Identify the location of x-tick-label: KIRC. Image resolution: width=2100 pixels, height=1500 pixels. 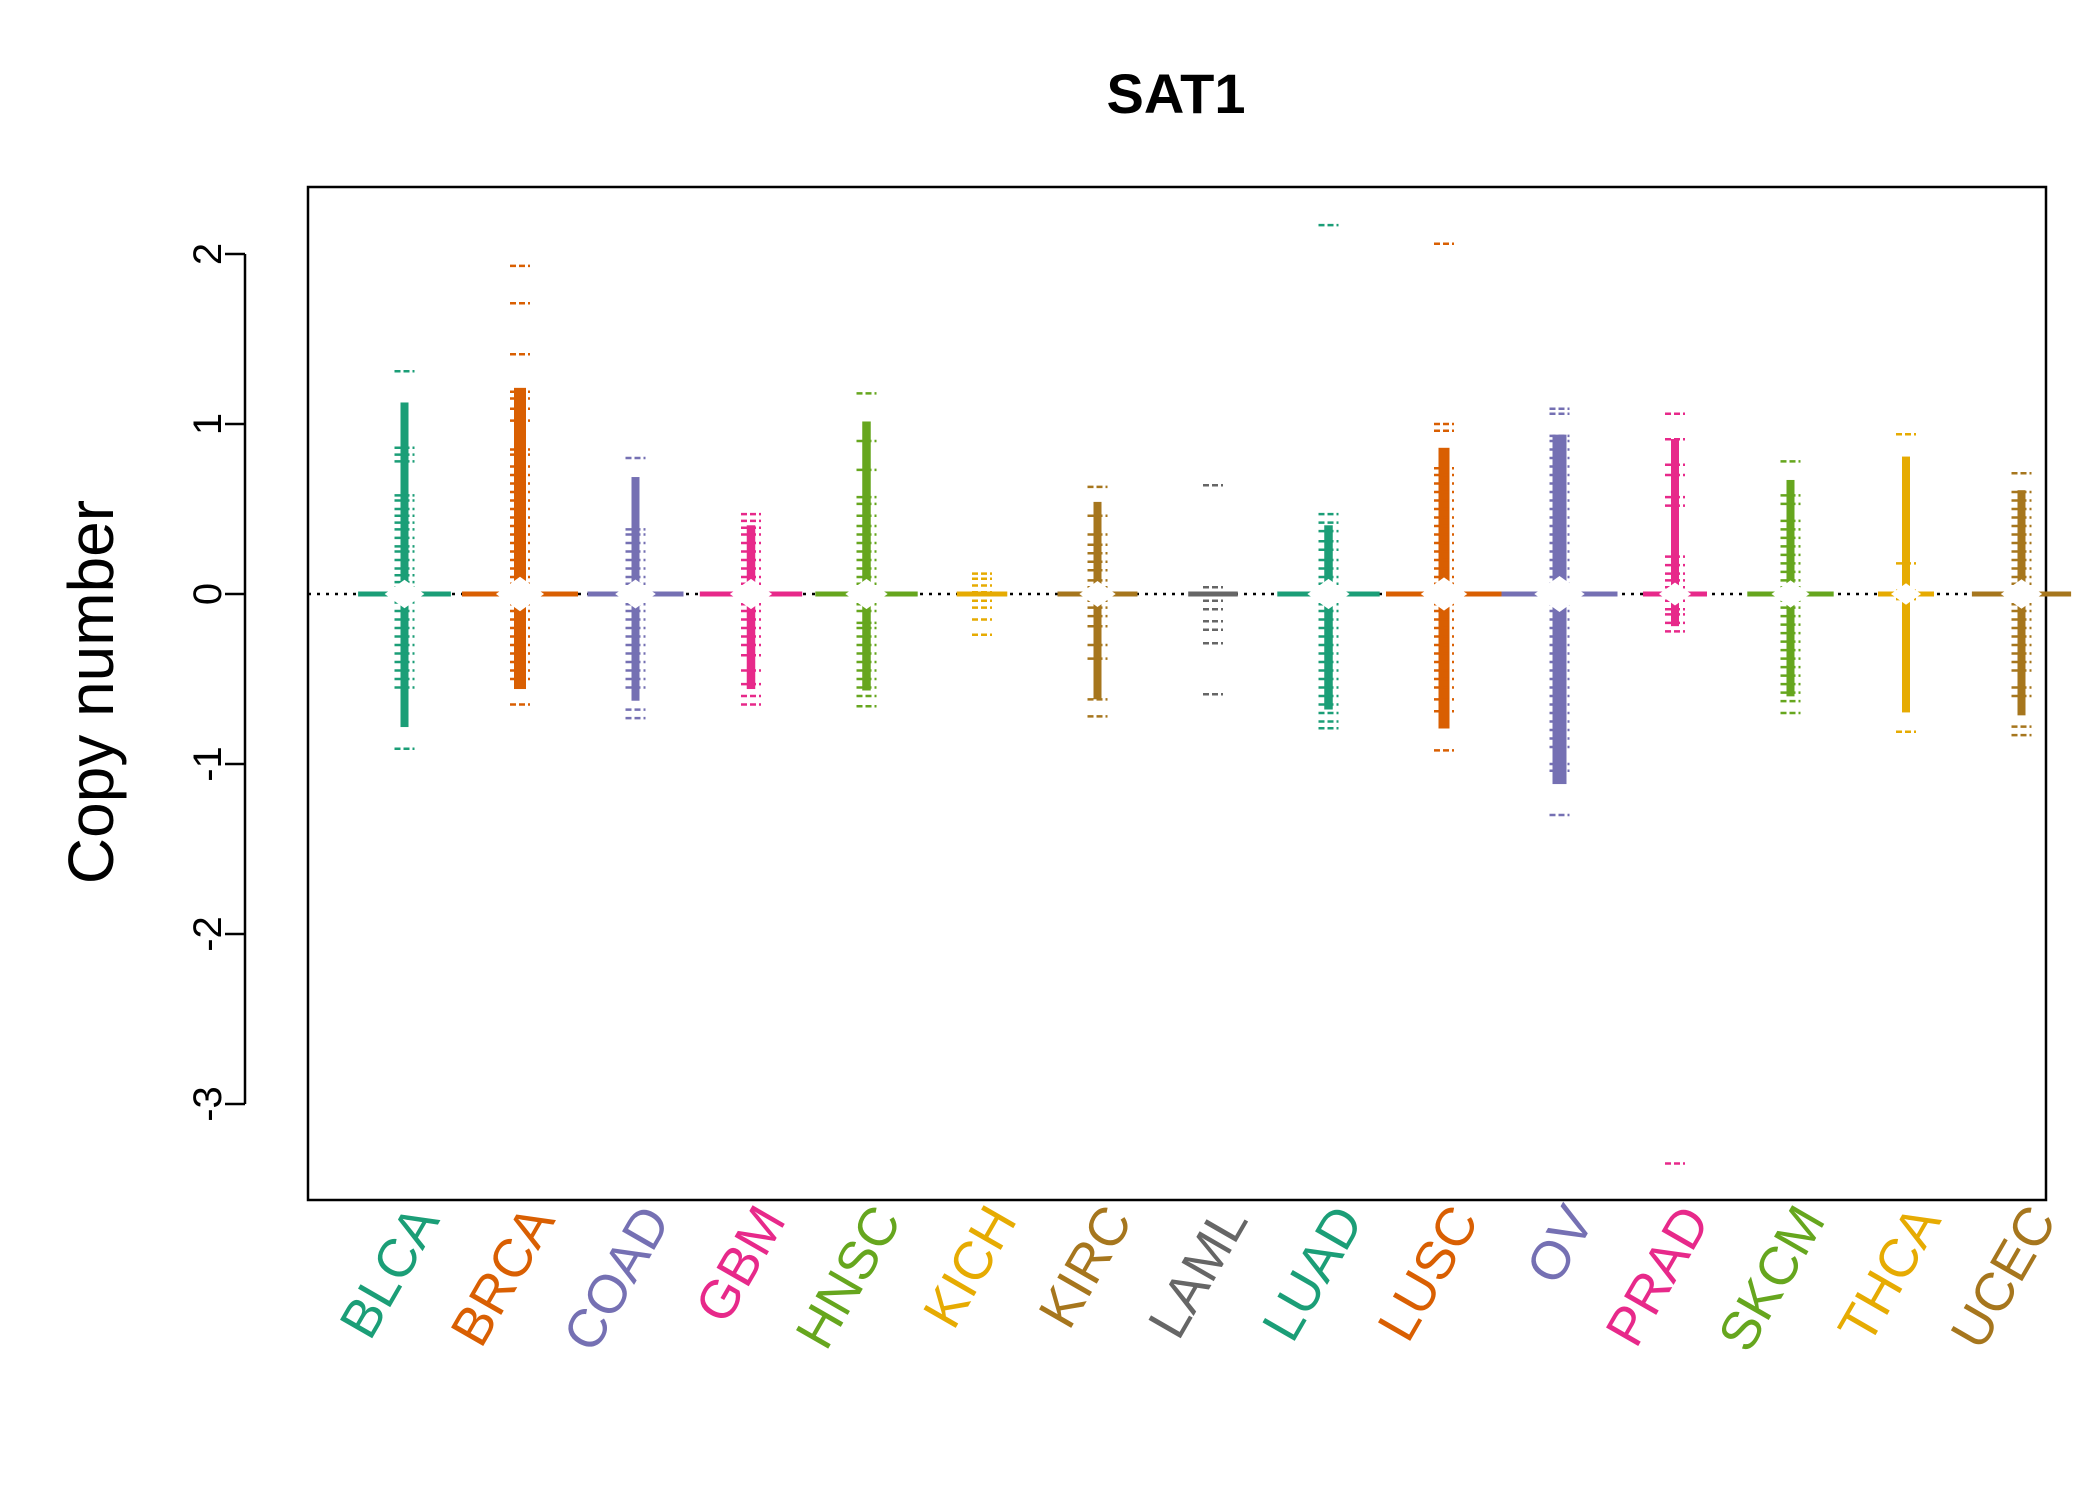
(1085, 1267).